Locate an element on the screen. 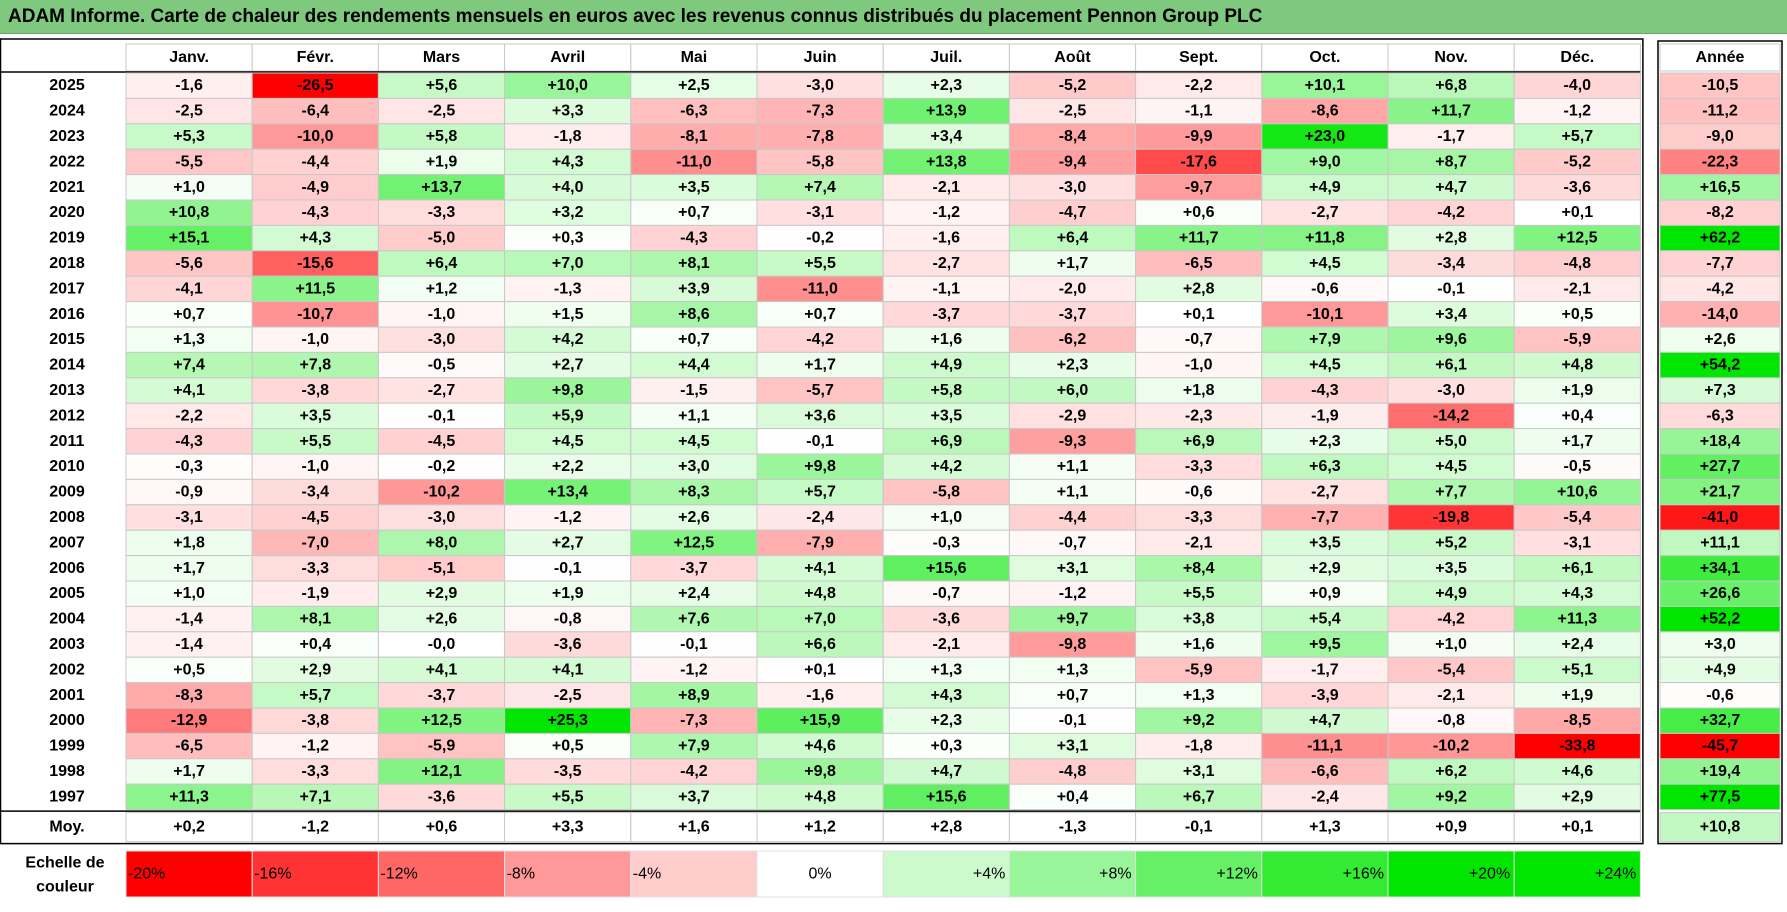  heatmap-cell-value: +13,4 is located at coordinates (567, 492).